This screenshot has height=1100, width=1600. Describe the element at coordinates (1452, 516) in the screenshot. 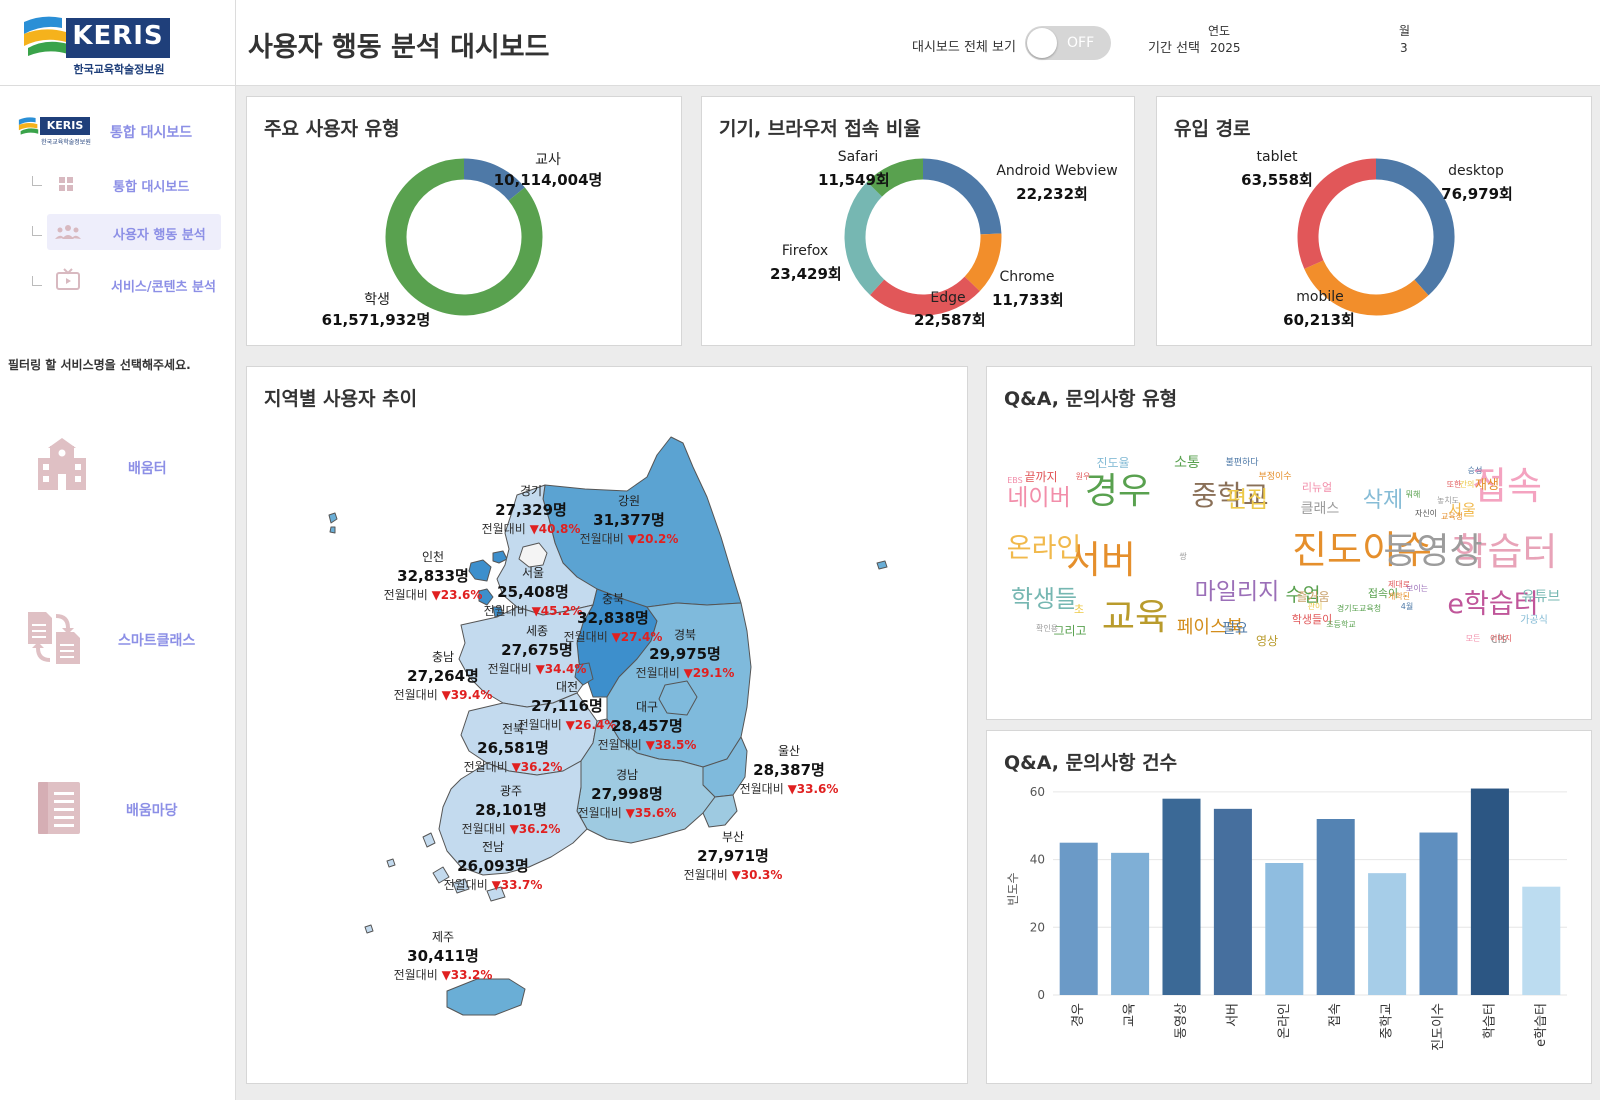

I see `word-cloud-term: 교육청` at that location.